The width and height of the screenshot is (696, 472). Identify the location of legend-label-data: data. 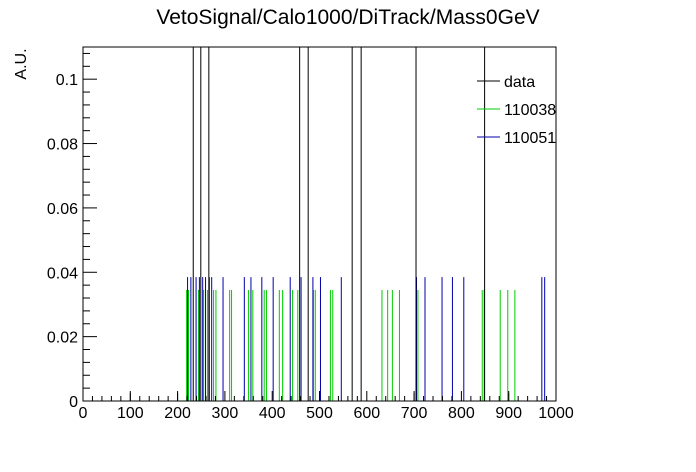
(519, 82).